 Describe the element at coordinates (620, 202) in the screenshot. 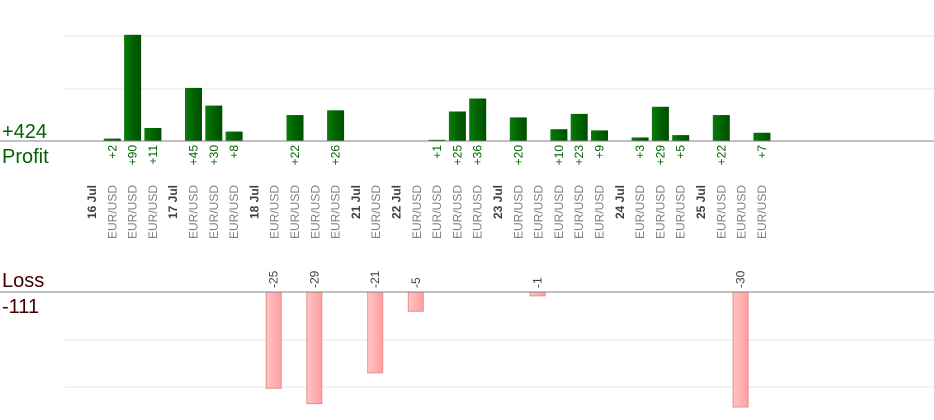

I see `day-label: 24 Jul` at that location.